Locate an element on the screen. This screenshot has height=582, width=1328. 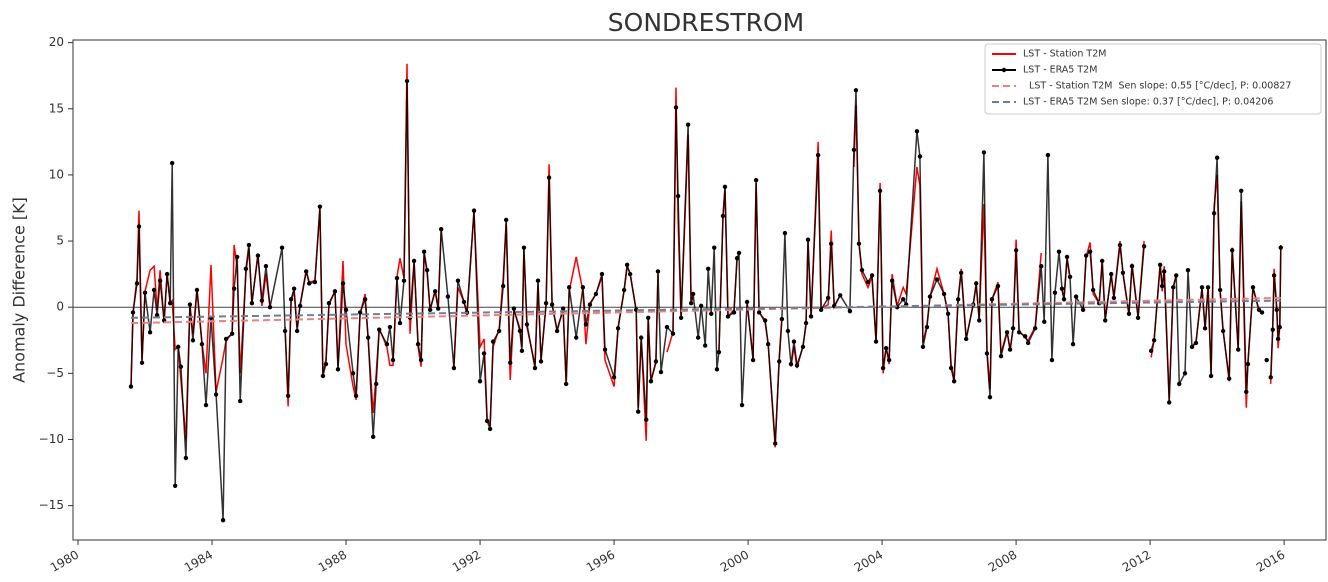
x-tick-label: 2008 is located at coordinates (1002, 561).